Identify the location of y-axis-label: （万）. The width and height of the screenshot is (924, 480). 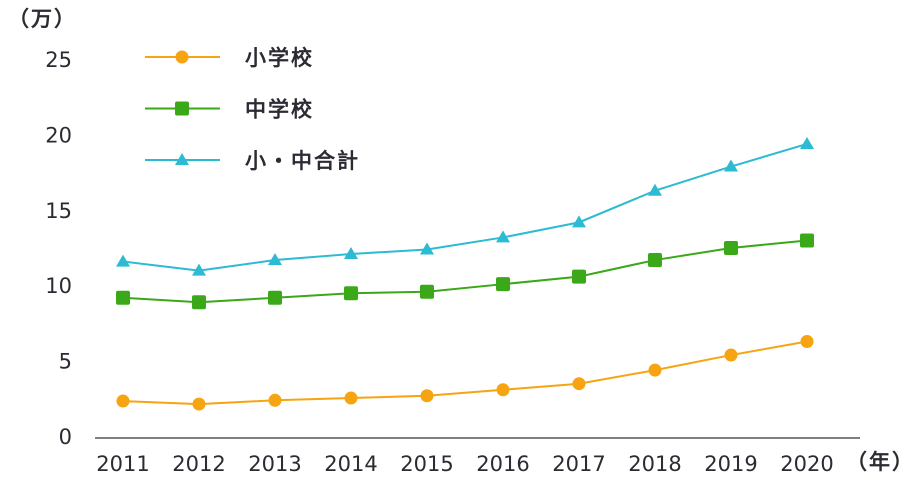
(42, 19).